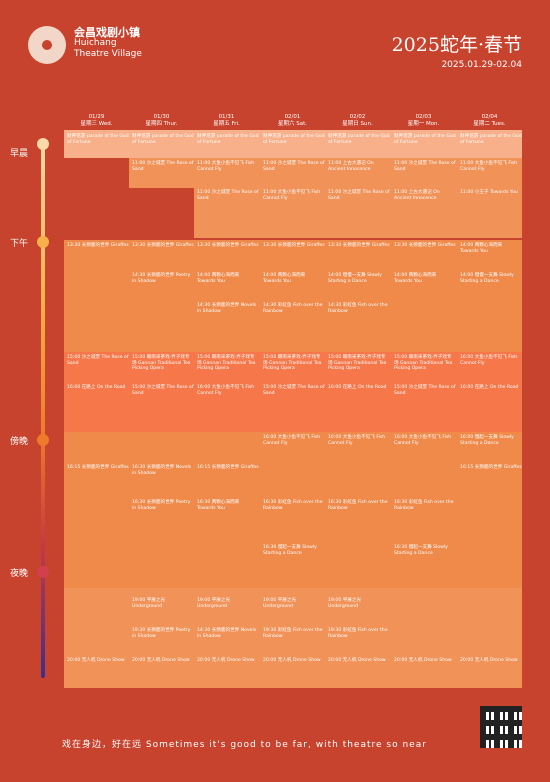 Image resolution: width=550 pixels, height=782 pixels. What do you see at coordinates (96, 120) in the screenshot?
I see `day-header: 01/29 星期三 Wed.` at bounding box center [96, 120].